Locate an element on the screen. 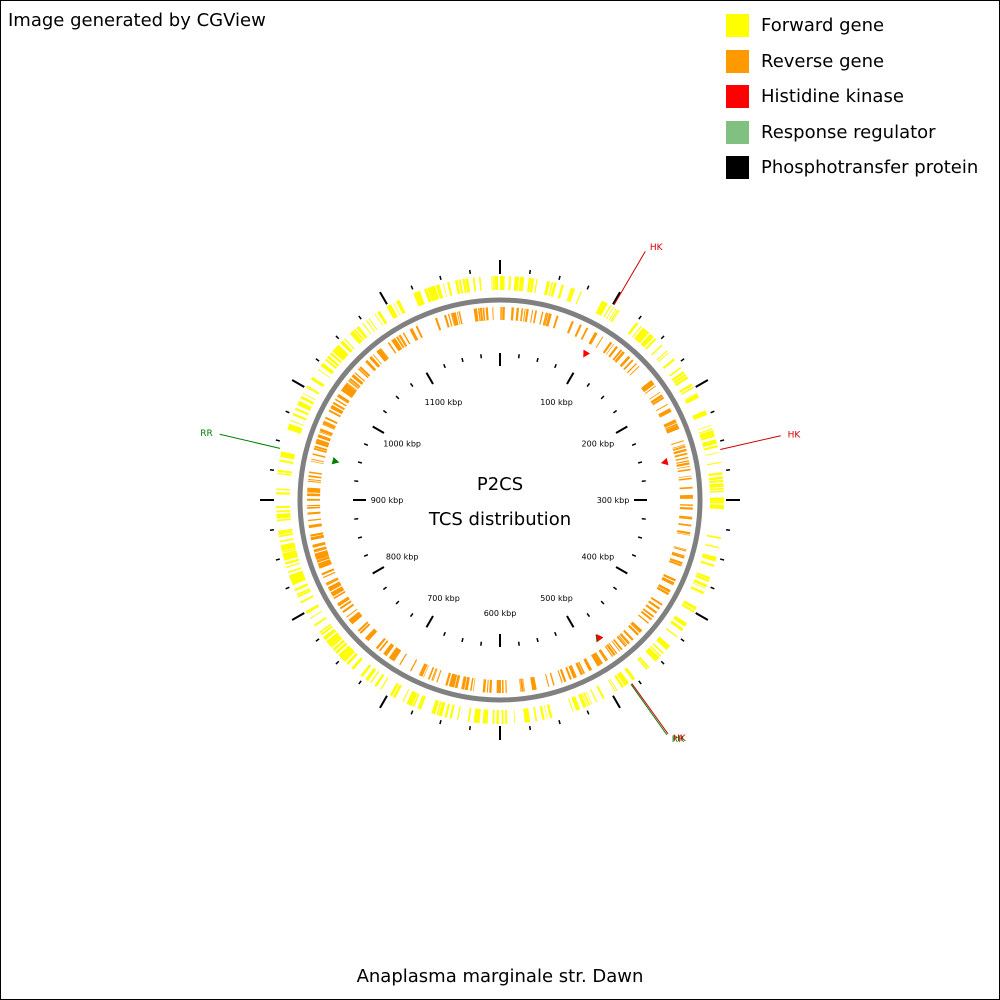 The image size is (1000, 1000). map-subtitle: TCS distribution is located at coordinates (499, 519).